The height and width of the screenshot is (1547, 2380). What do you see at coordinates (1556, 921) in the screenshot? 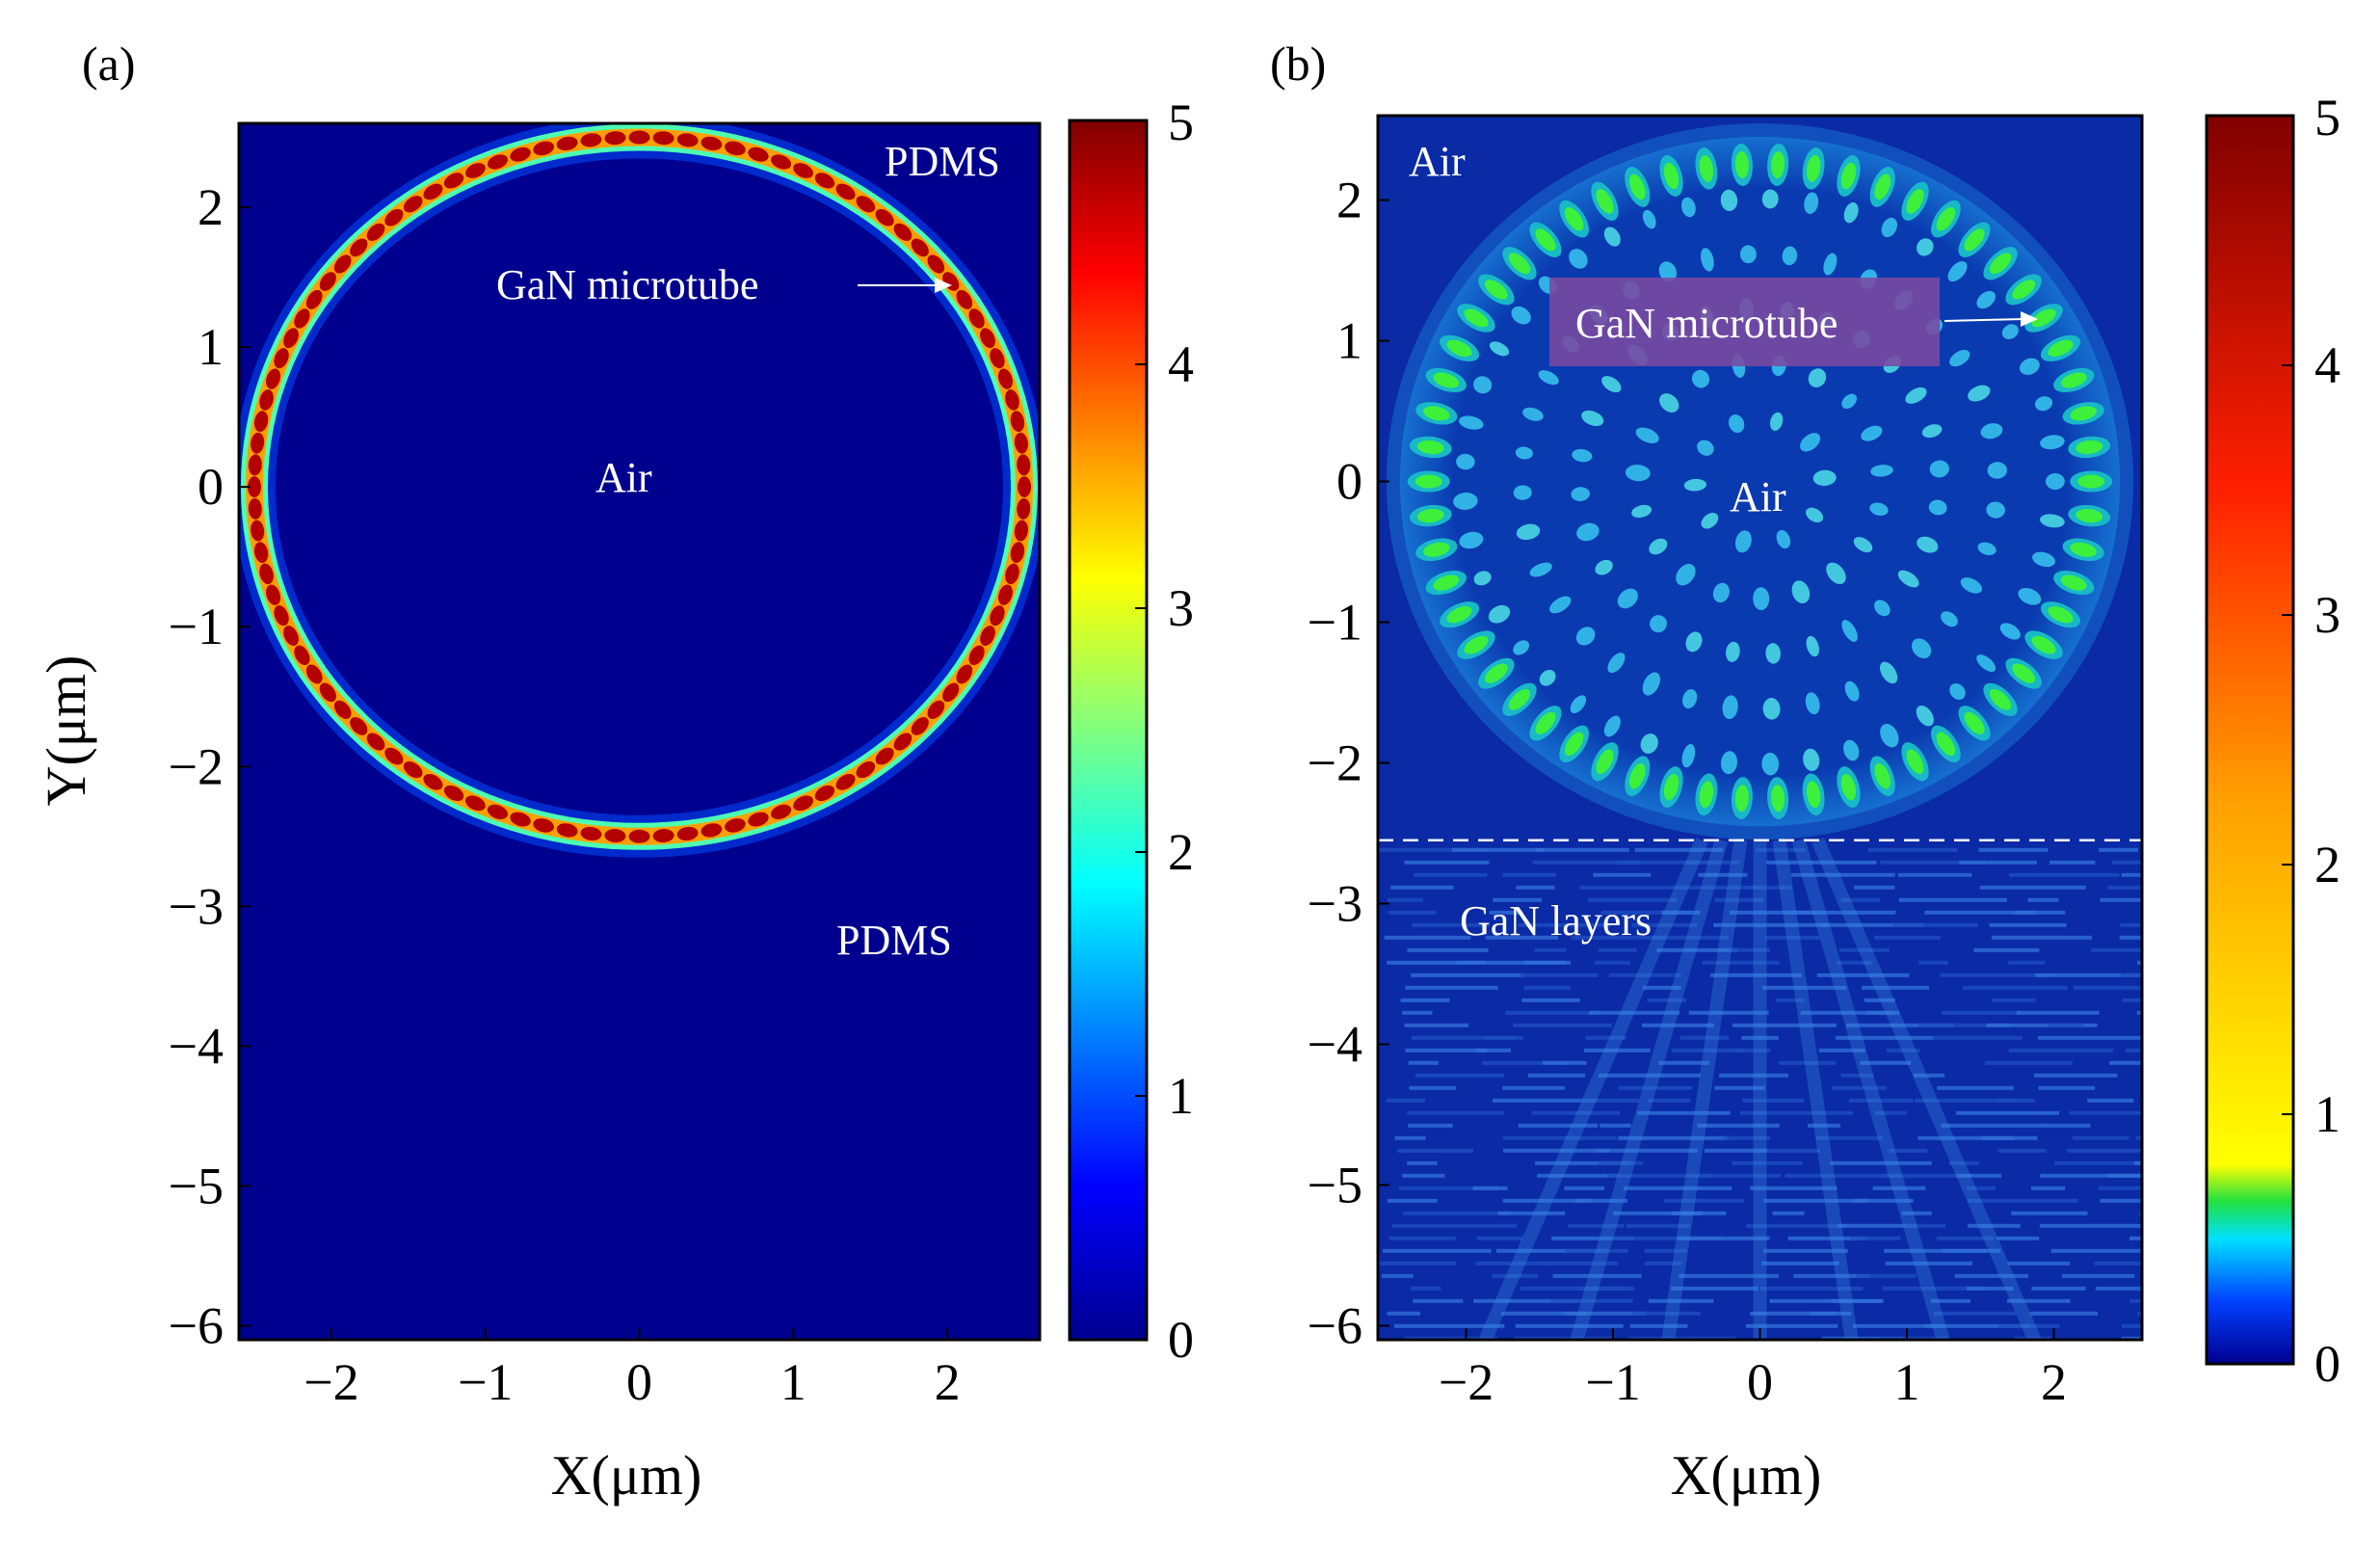
I see `panel-b-annotation-gan-layers: GaN layers` at bounding box center [1556, 921].